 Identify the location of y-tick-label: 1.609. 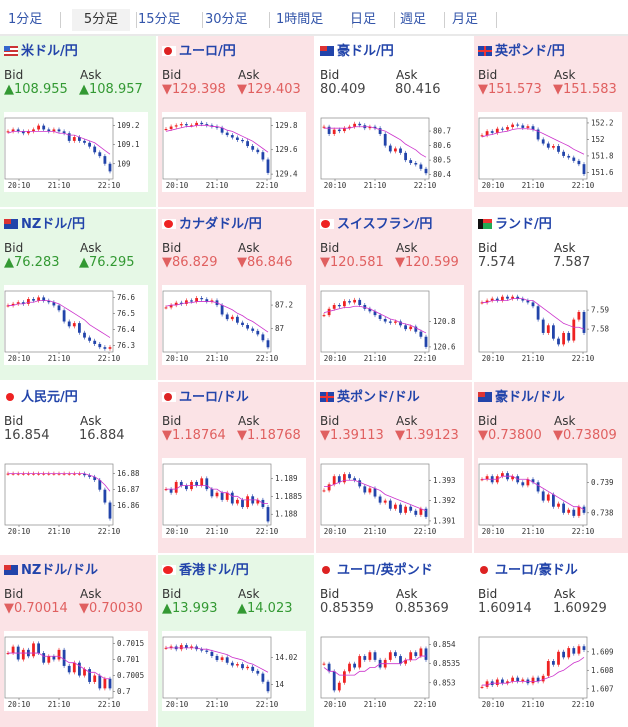
(602, 651).